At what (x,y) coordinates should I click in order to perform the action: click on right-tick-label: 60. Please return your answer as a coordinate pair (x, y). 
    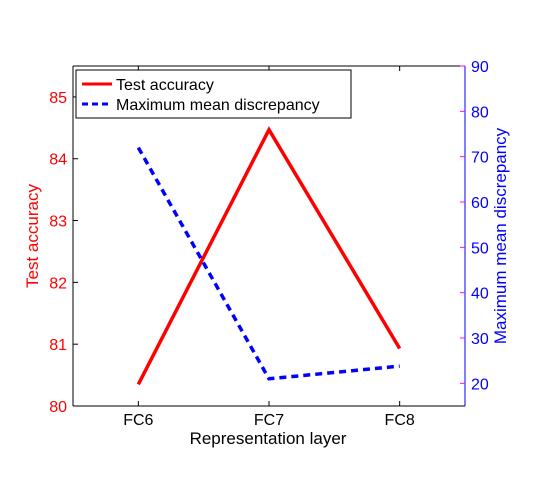
    Looking at the image, I should click on (480, 203).